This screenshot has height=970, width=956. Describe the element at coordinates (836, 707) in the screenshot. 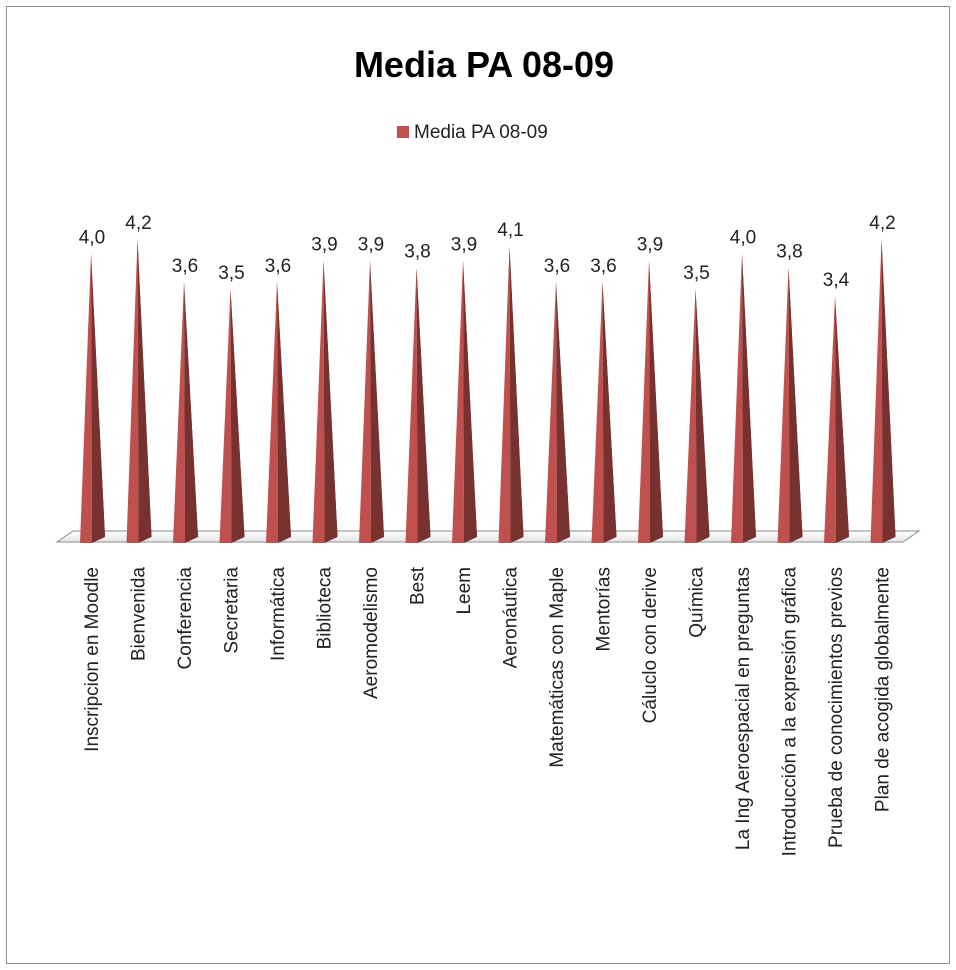

I see `category-label: Prueba de conocimientos previos` at that location.